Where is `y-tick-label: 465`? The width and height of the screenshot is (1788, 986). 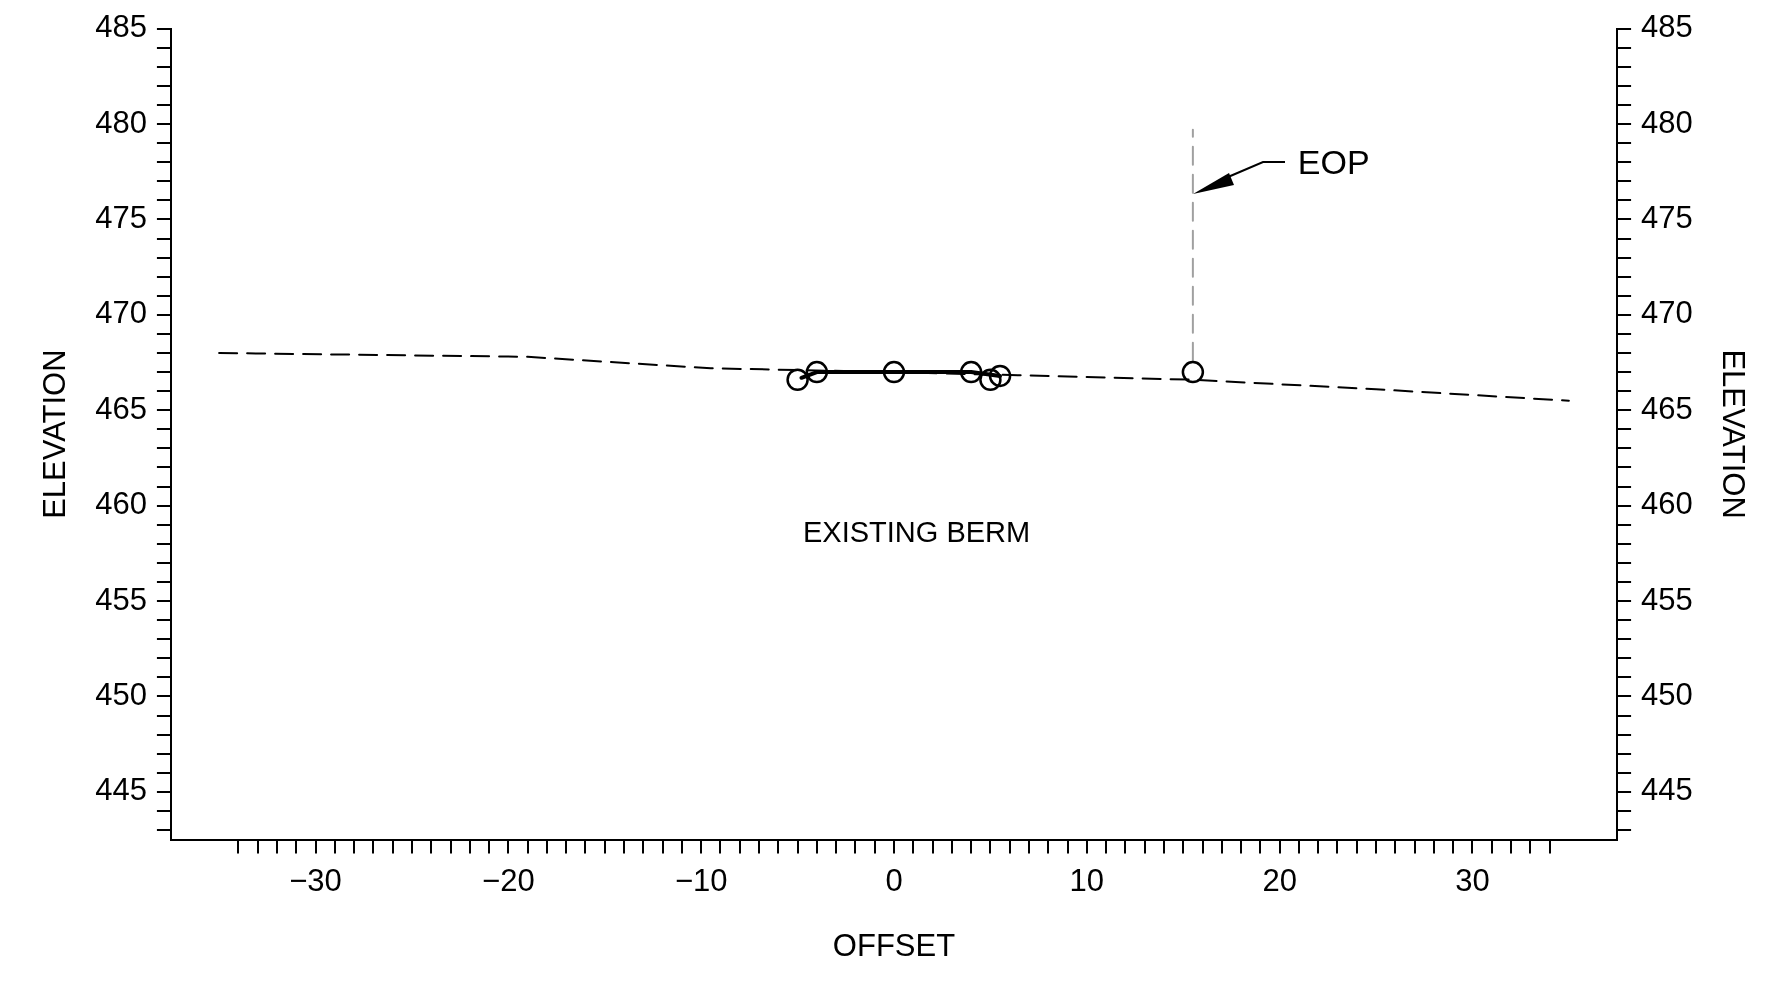
y-tick-label: 465 is located at coordinates (121, 408).